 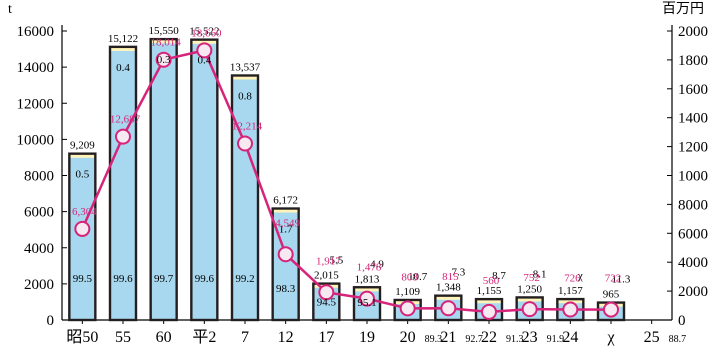 I want to click on x-axis-tick-label: 55, so click(x=123, y=337).